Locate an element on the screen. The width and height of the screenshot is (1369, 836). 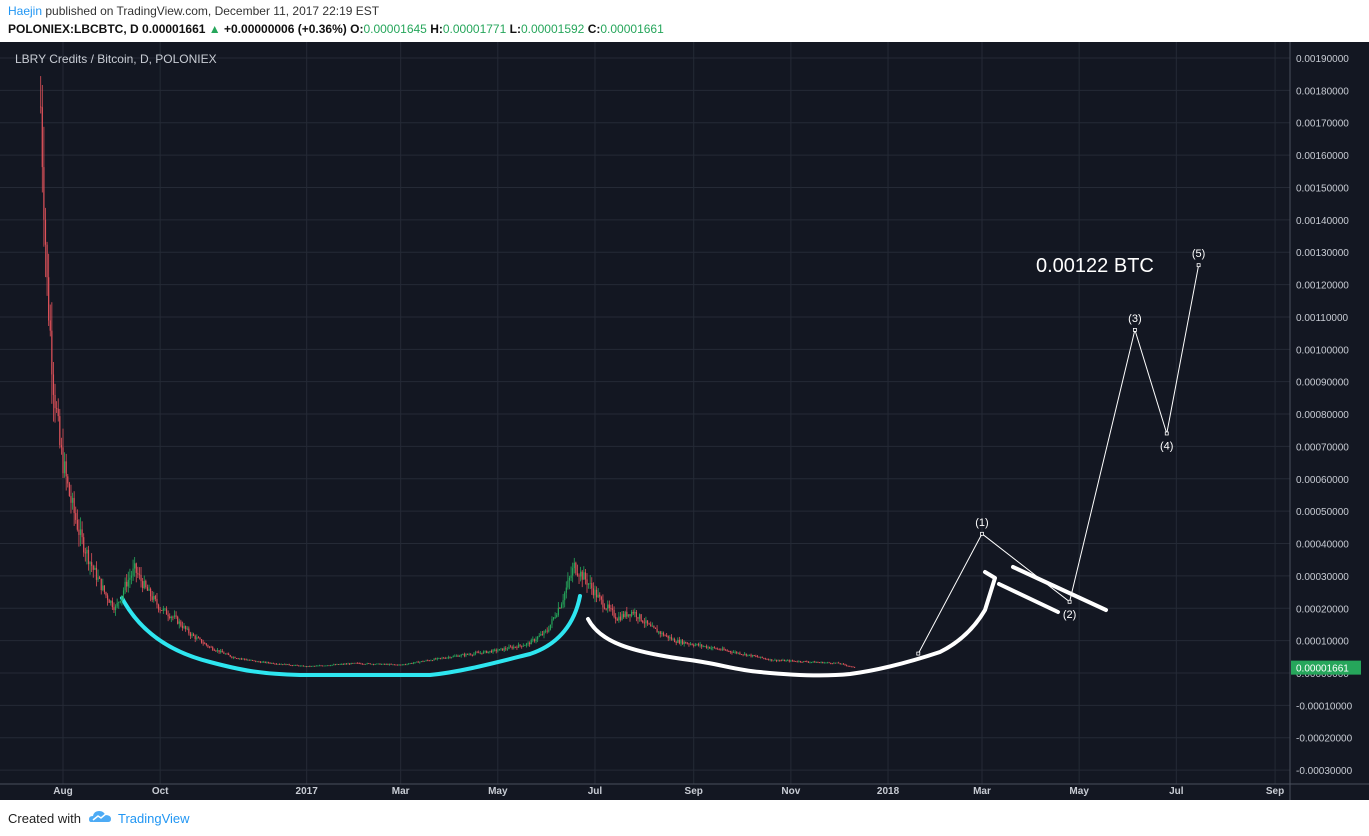
symbol-label: POLONIEX:LBCBTC, D is located at coordinates (73, 29).